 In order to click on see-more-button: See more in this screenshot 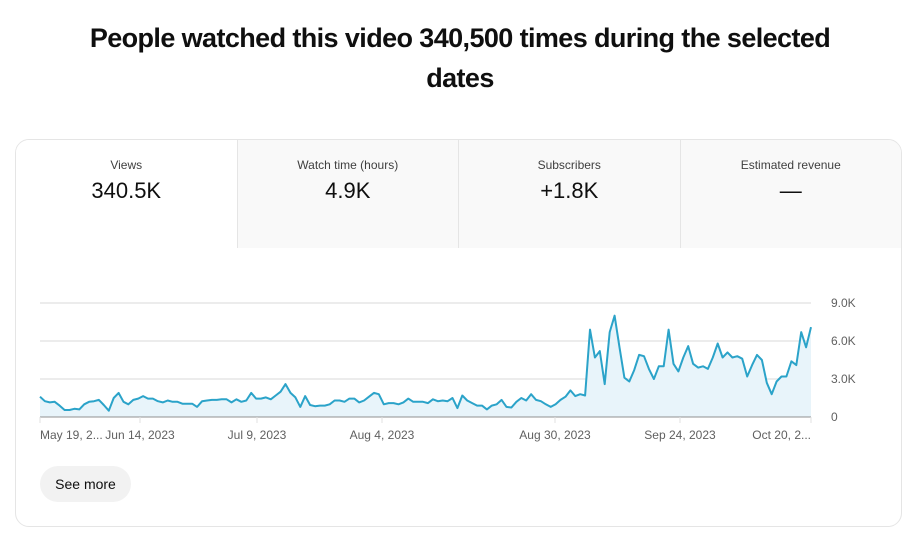, I will do `click(85, 484)`.